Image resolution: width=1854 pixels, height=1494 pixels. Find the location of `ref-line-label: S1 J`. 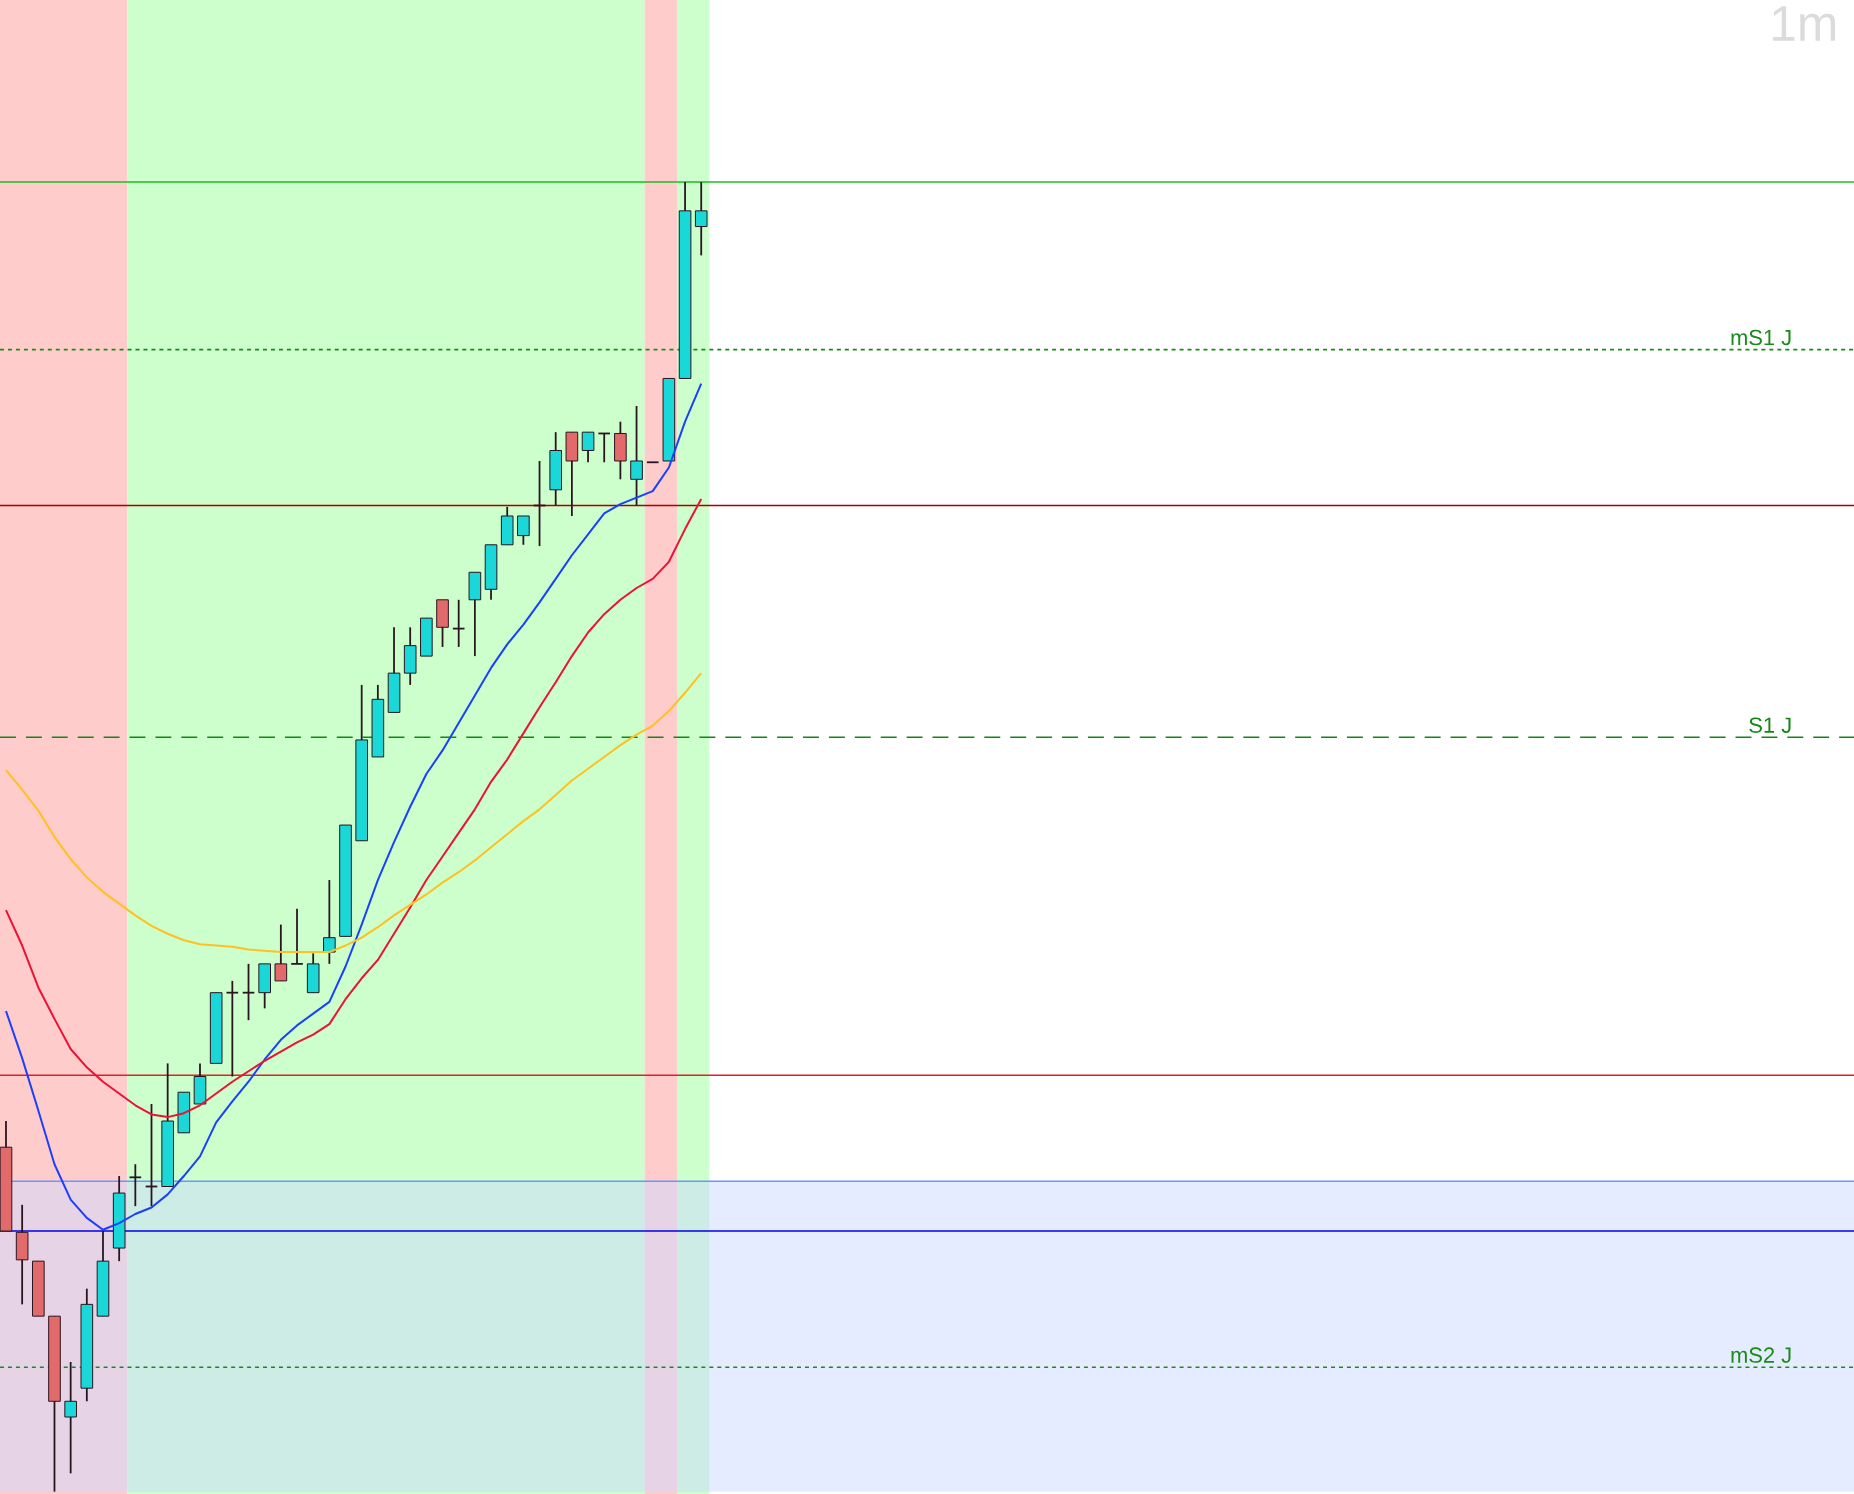

ref-line-label: S1 J is located at coordinates (1770, 725).